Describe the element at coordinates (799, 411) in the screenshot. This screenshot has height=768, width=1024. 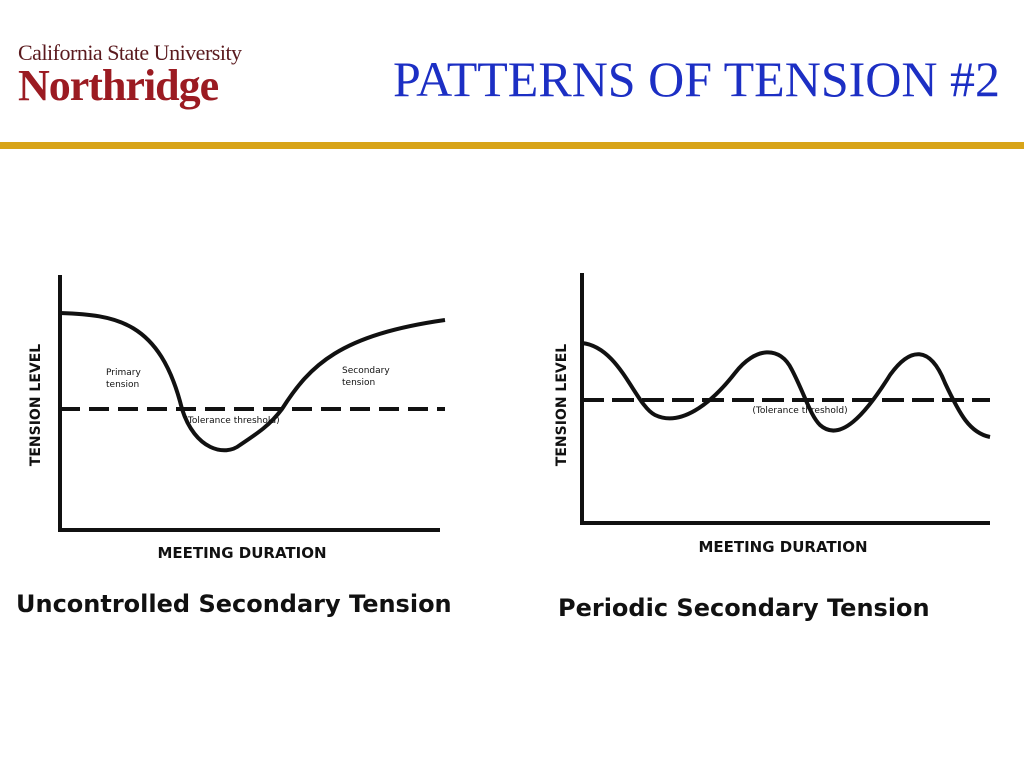
I see `right-threshold-label: (Tolerance threshold)` at that location.